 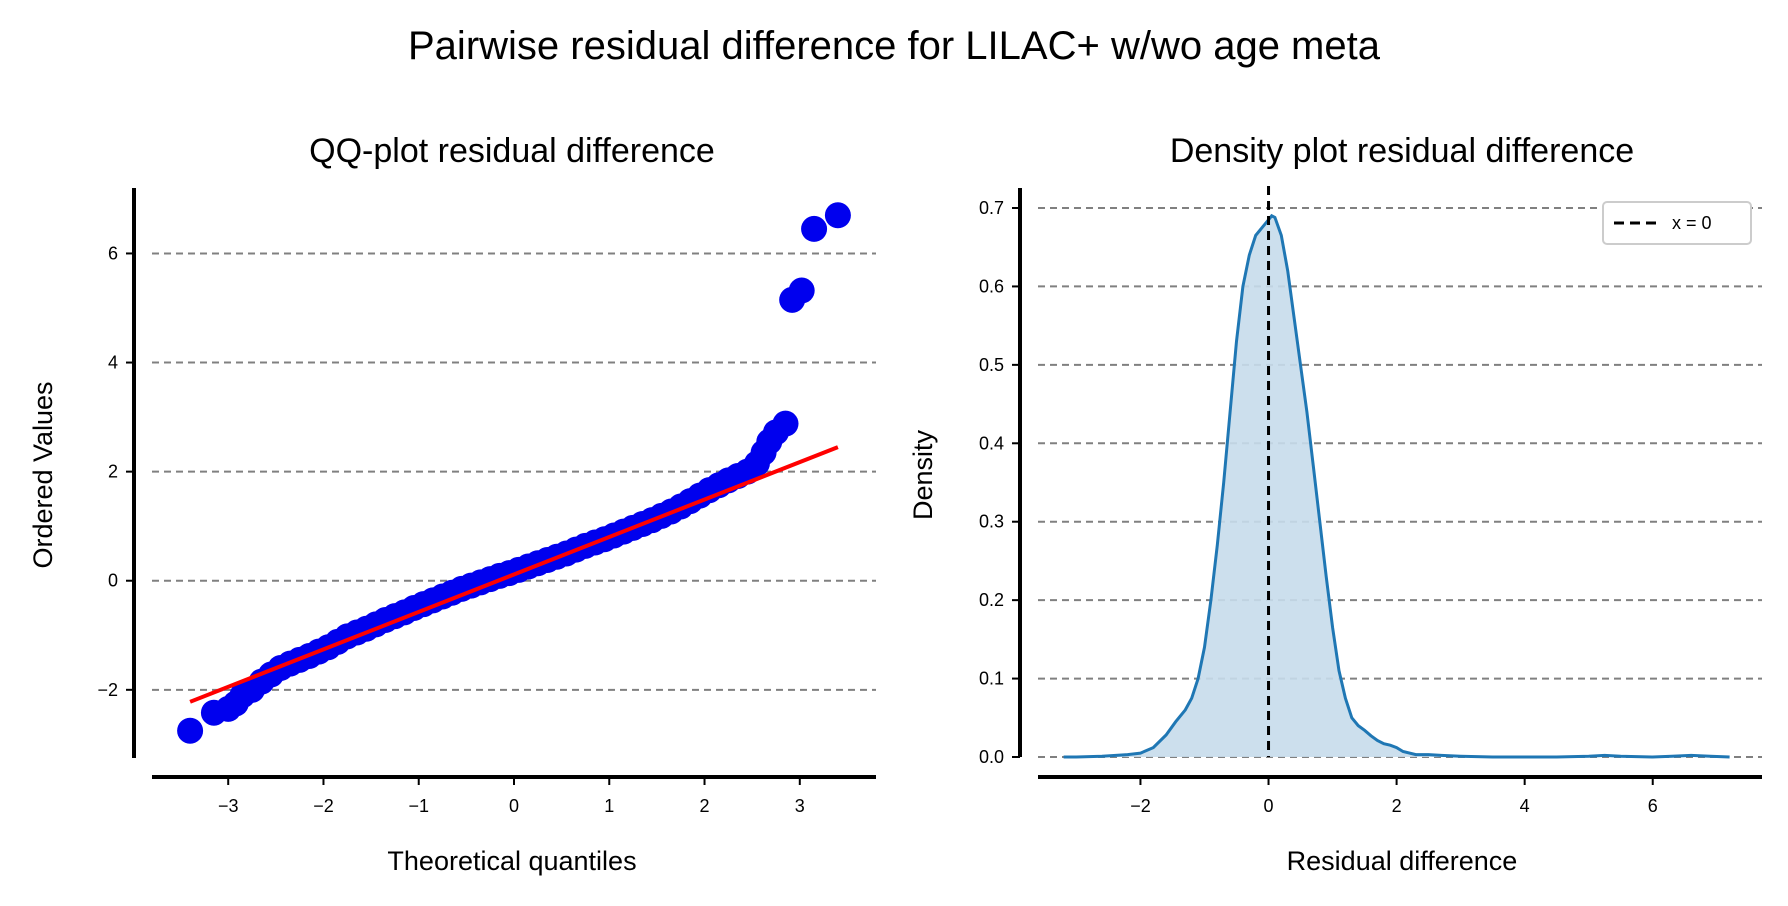 What do you see at coordinates (511, 861) in the screenshot?
I see `qq-plot-xlabel: Theoretical quantiles` at bounding box center [511, 861].